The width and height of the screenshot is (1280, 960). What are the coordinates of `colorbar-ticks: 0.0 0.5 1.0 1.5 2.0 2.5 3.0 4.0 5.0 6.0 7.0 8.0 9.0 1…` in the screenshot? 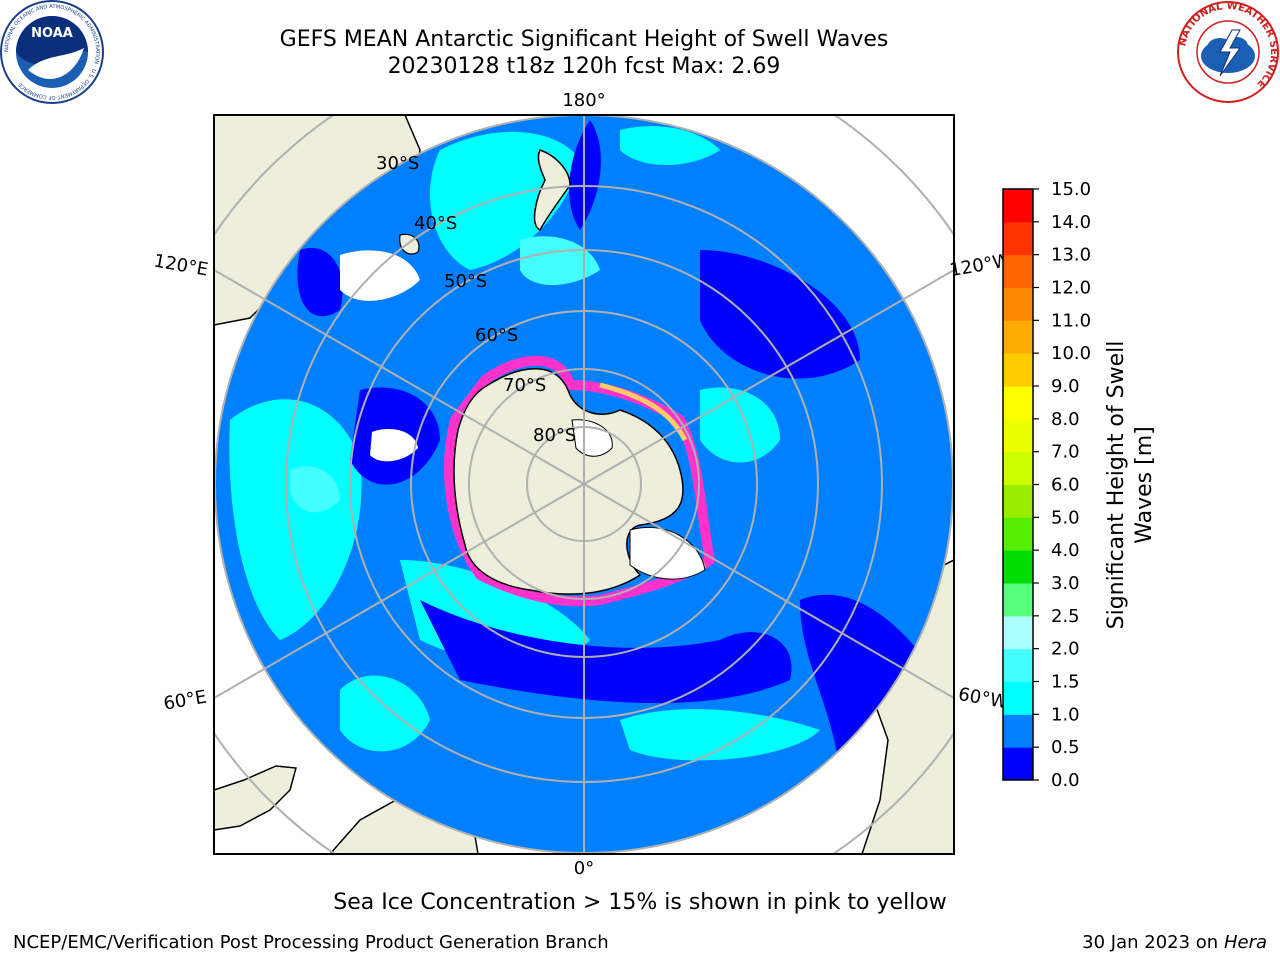 It's located at (1062, 485).